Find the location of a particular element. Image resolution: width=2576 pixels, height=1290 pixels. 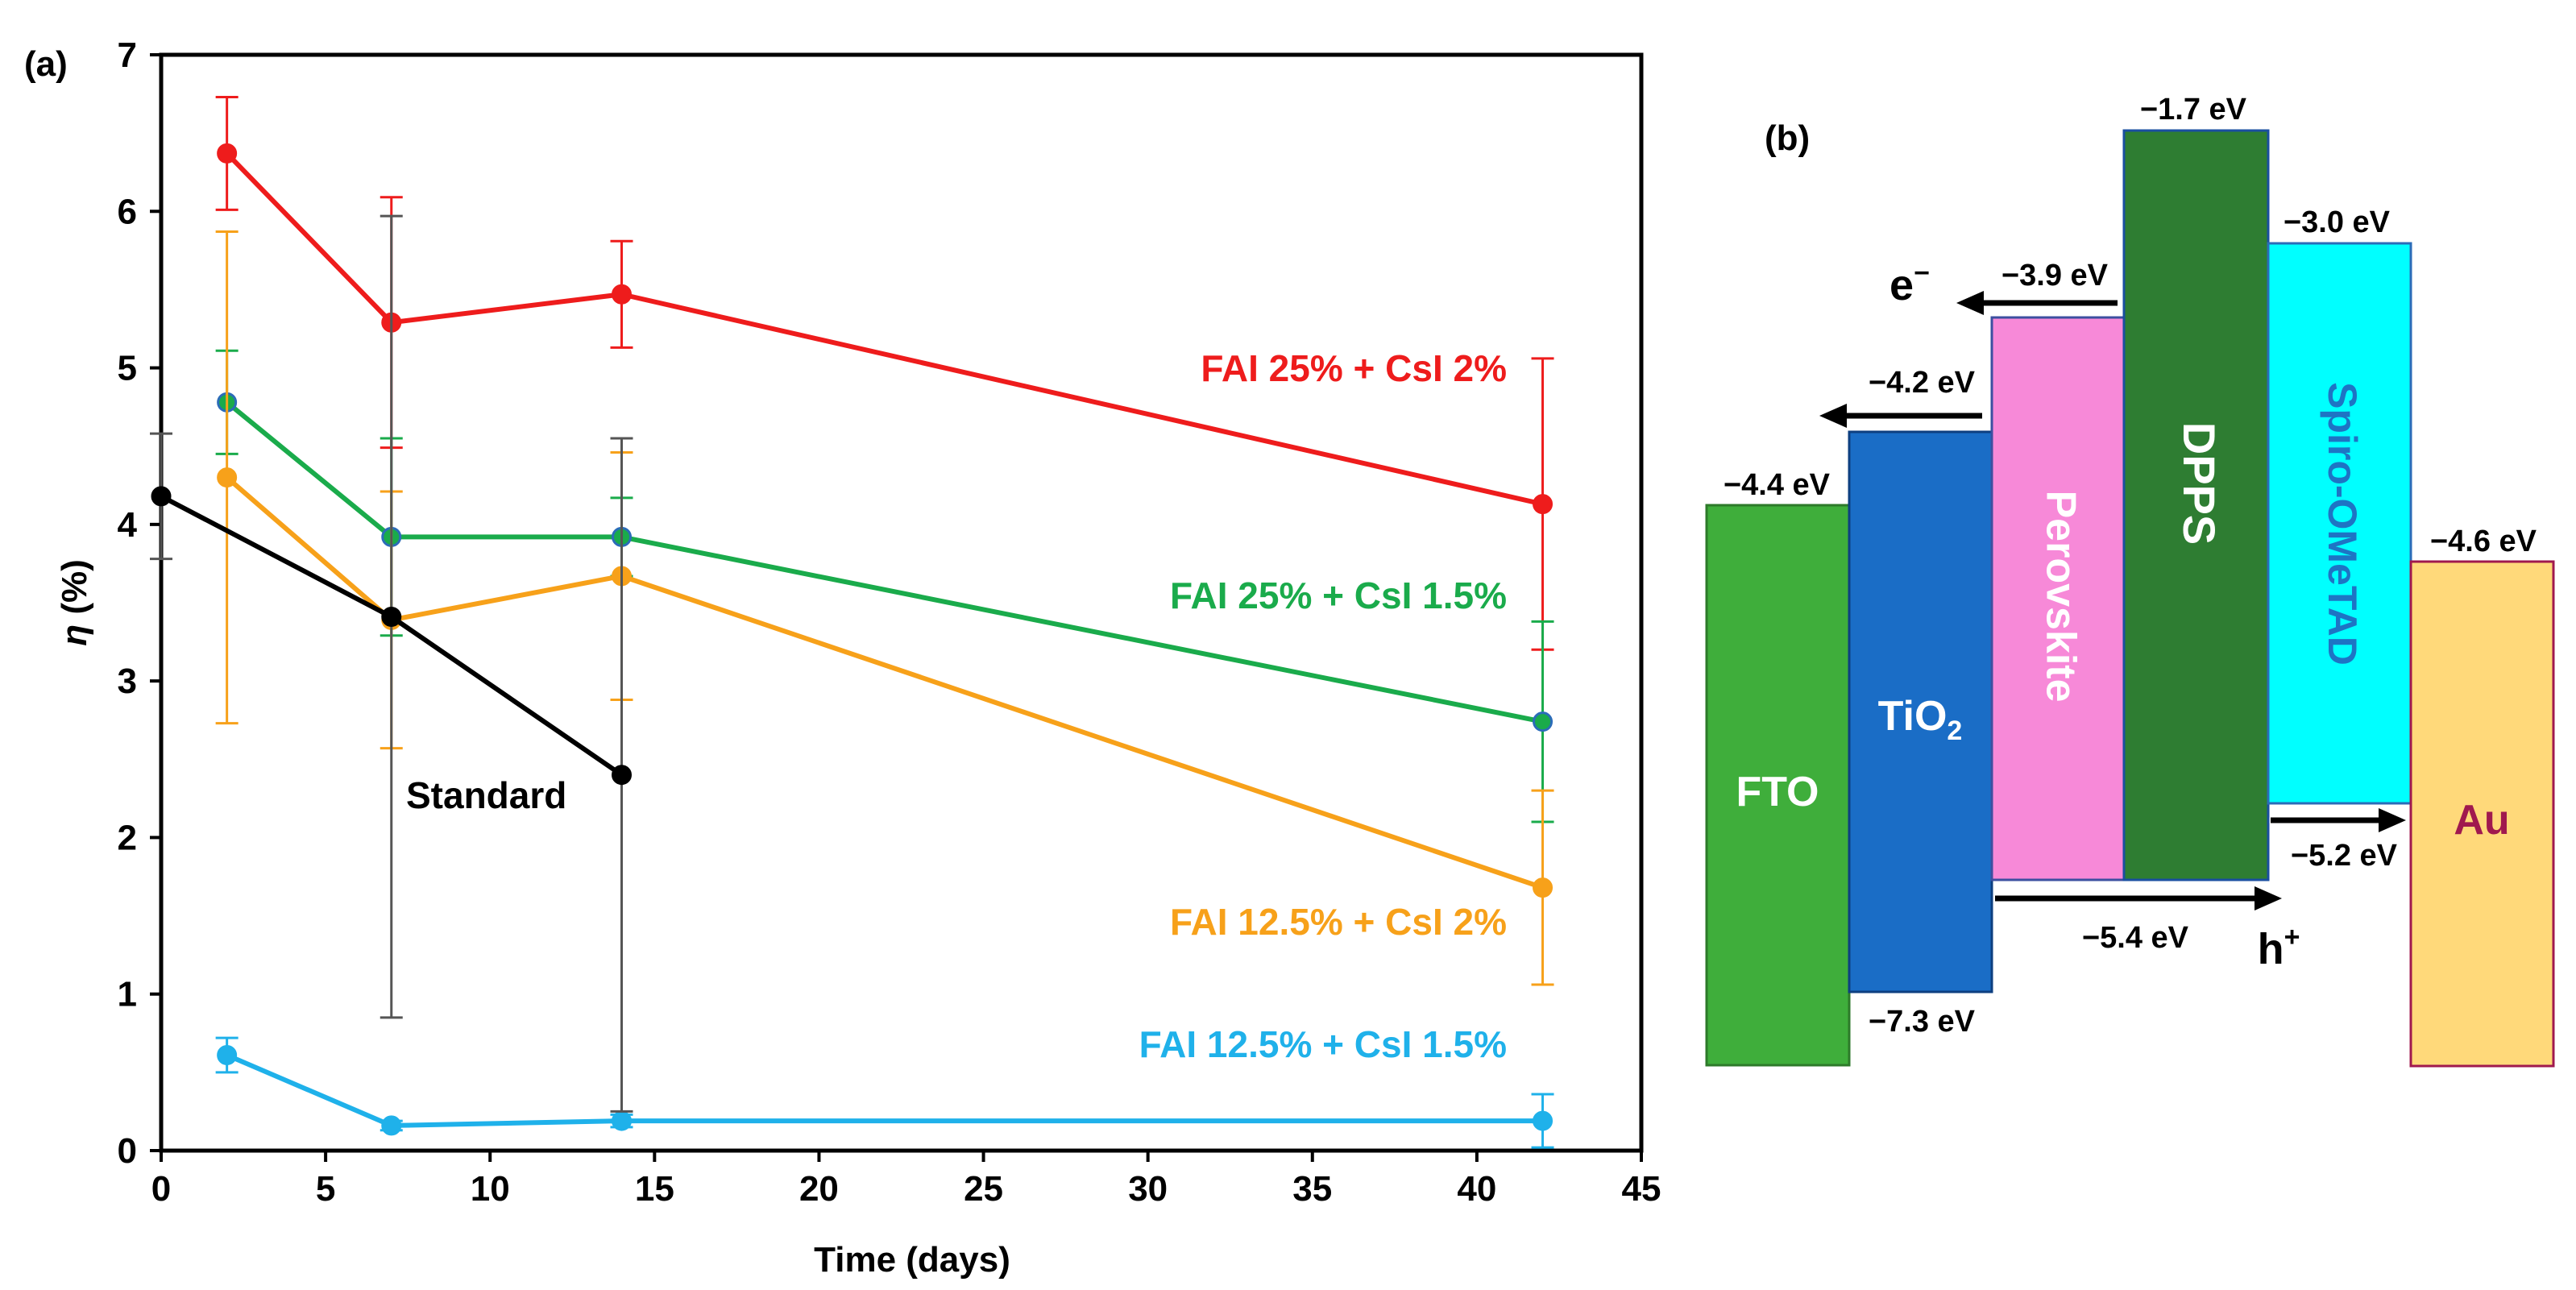

y-axis-label-unit: (%) is located at coordinates (74, 592).